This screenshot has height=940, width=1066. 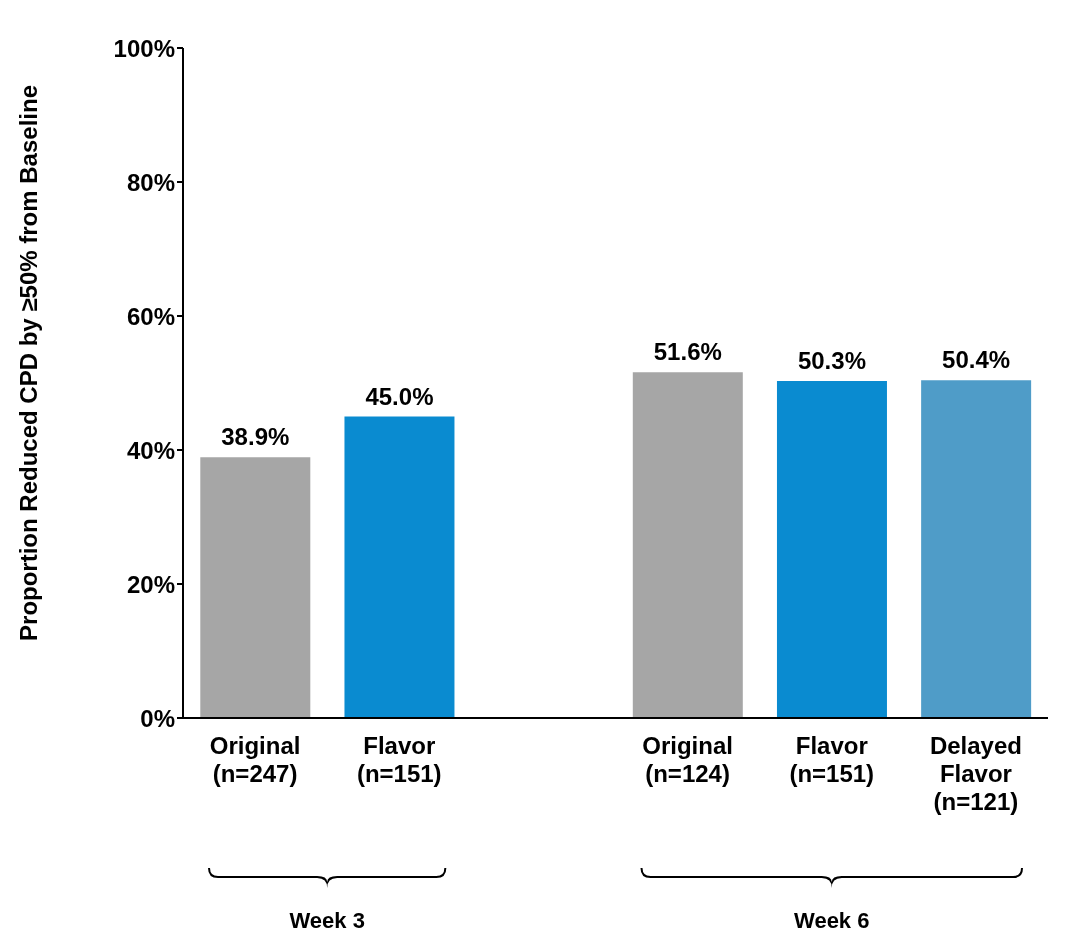 What do you see at coordinates (255, 437) in the screenshot?
I see `data-label: 38.9%` at bounding box center [255, 437].